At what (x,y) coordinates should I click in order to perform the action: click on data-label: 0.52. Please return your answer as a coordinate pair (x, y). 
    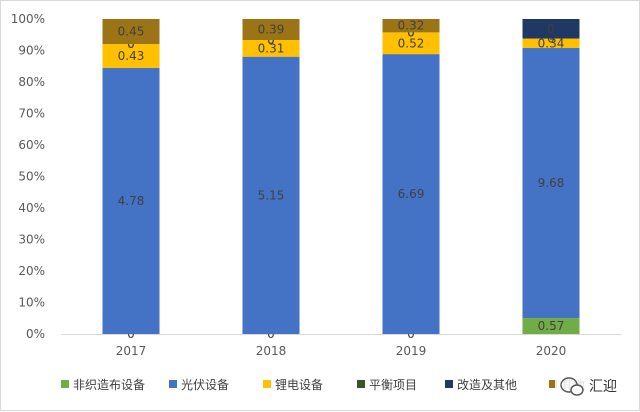
    Looking at the image, I should click on (411, 43).